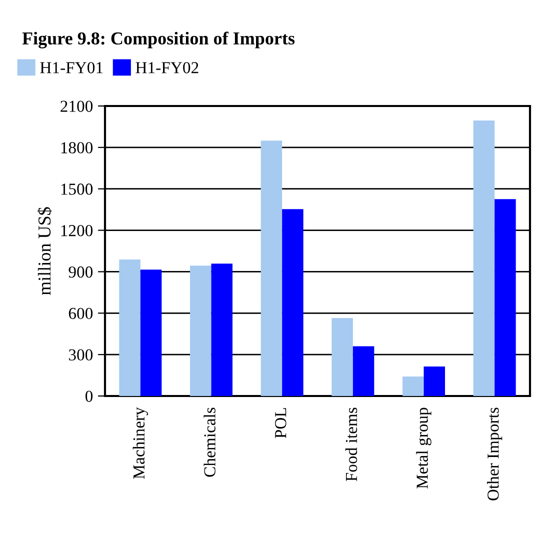 The height and width of the screenshot is (545, 542). Describe the element at coordinates (80, 355) in the screenshot. I see `y-tick-label: 300` at that location.